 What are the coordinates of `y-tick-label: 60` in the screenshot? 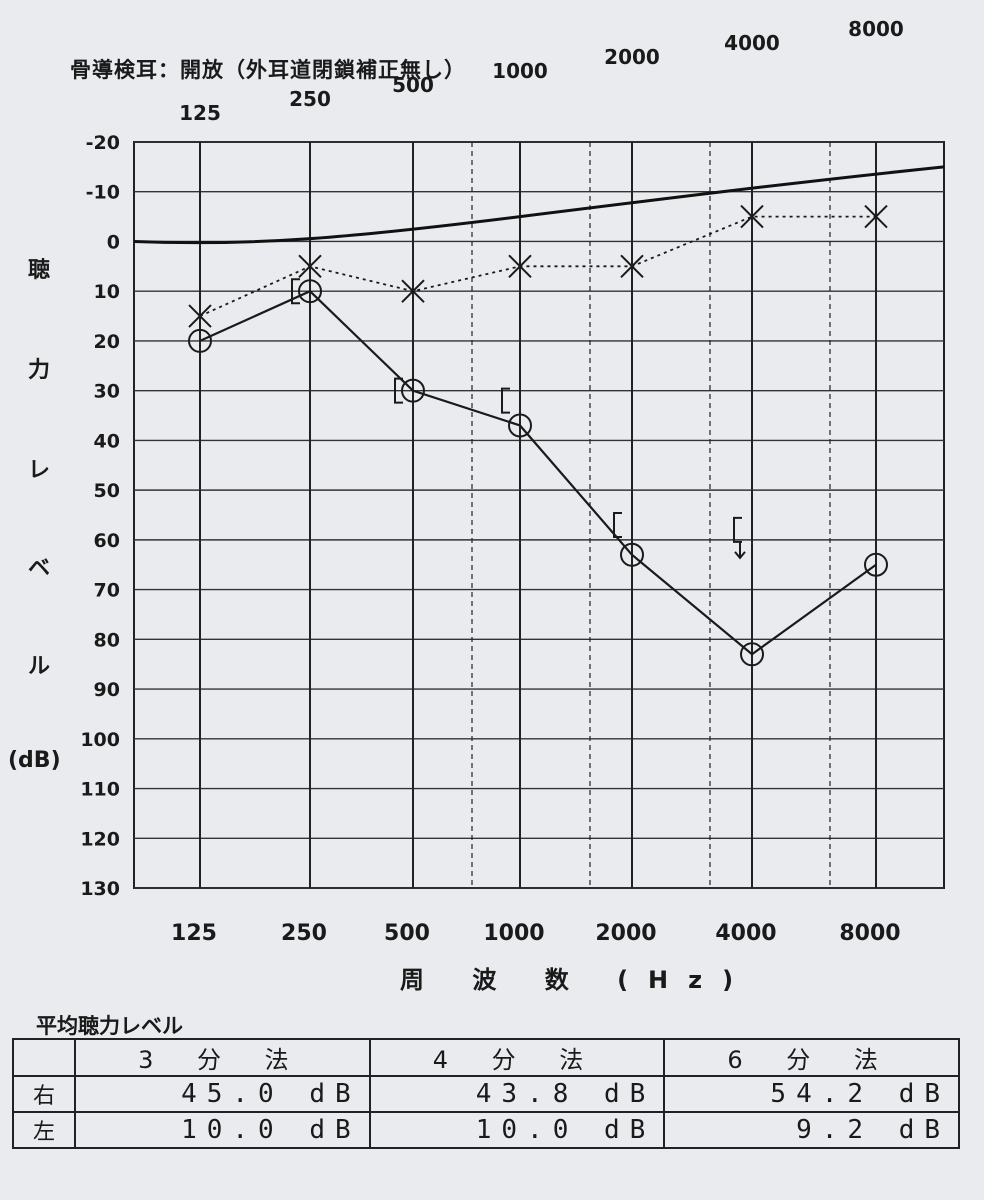 It's located at (107, 541).